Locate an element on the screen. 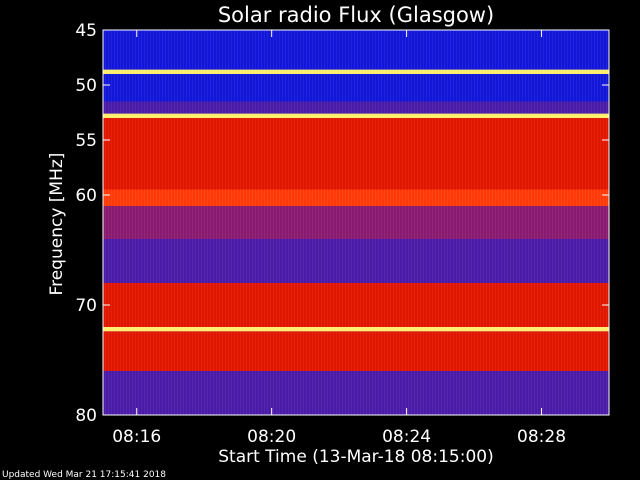 The height and width of the screenshot is (480, 640). y-tick-label: 80 is located at coordinates (86, 416).